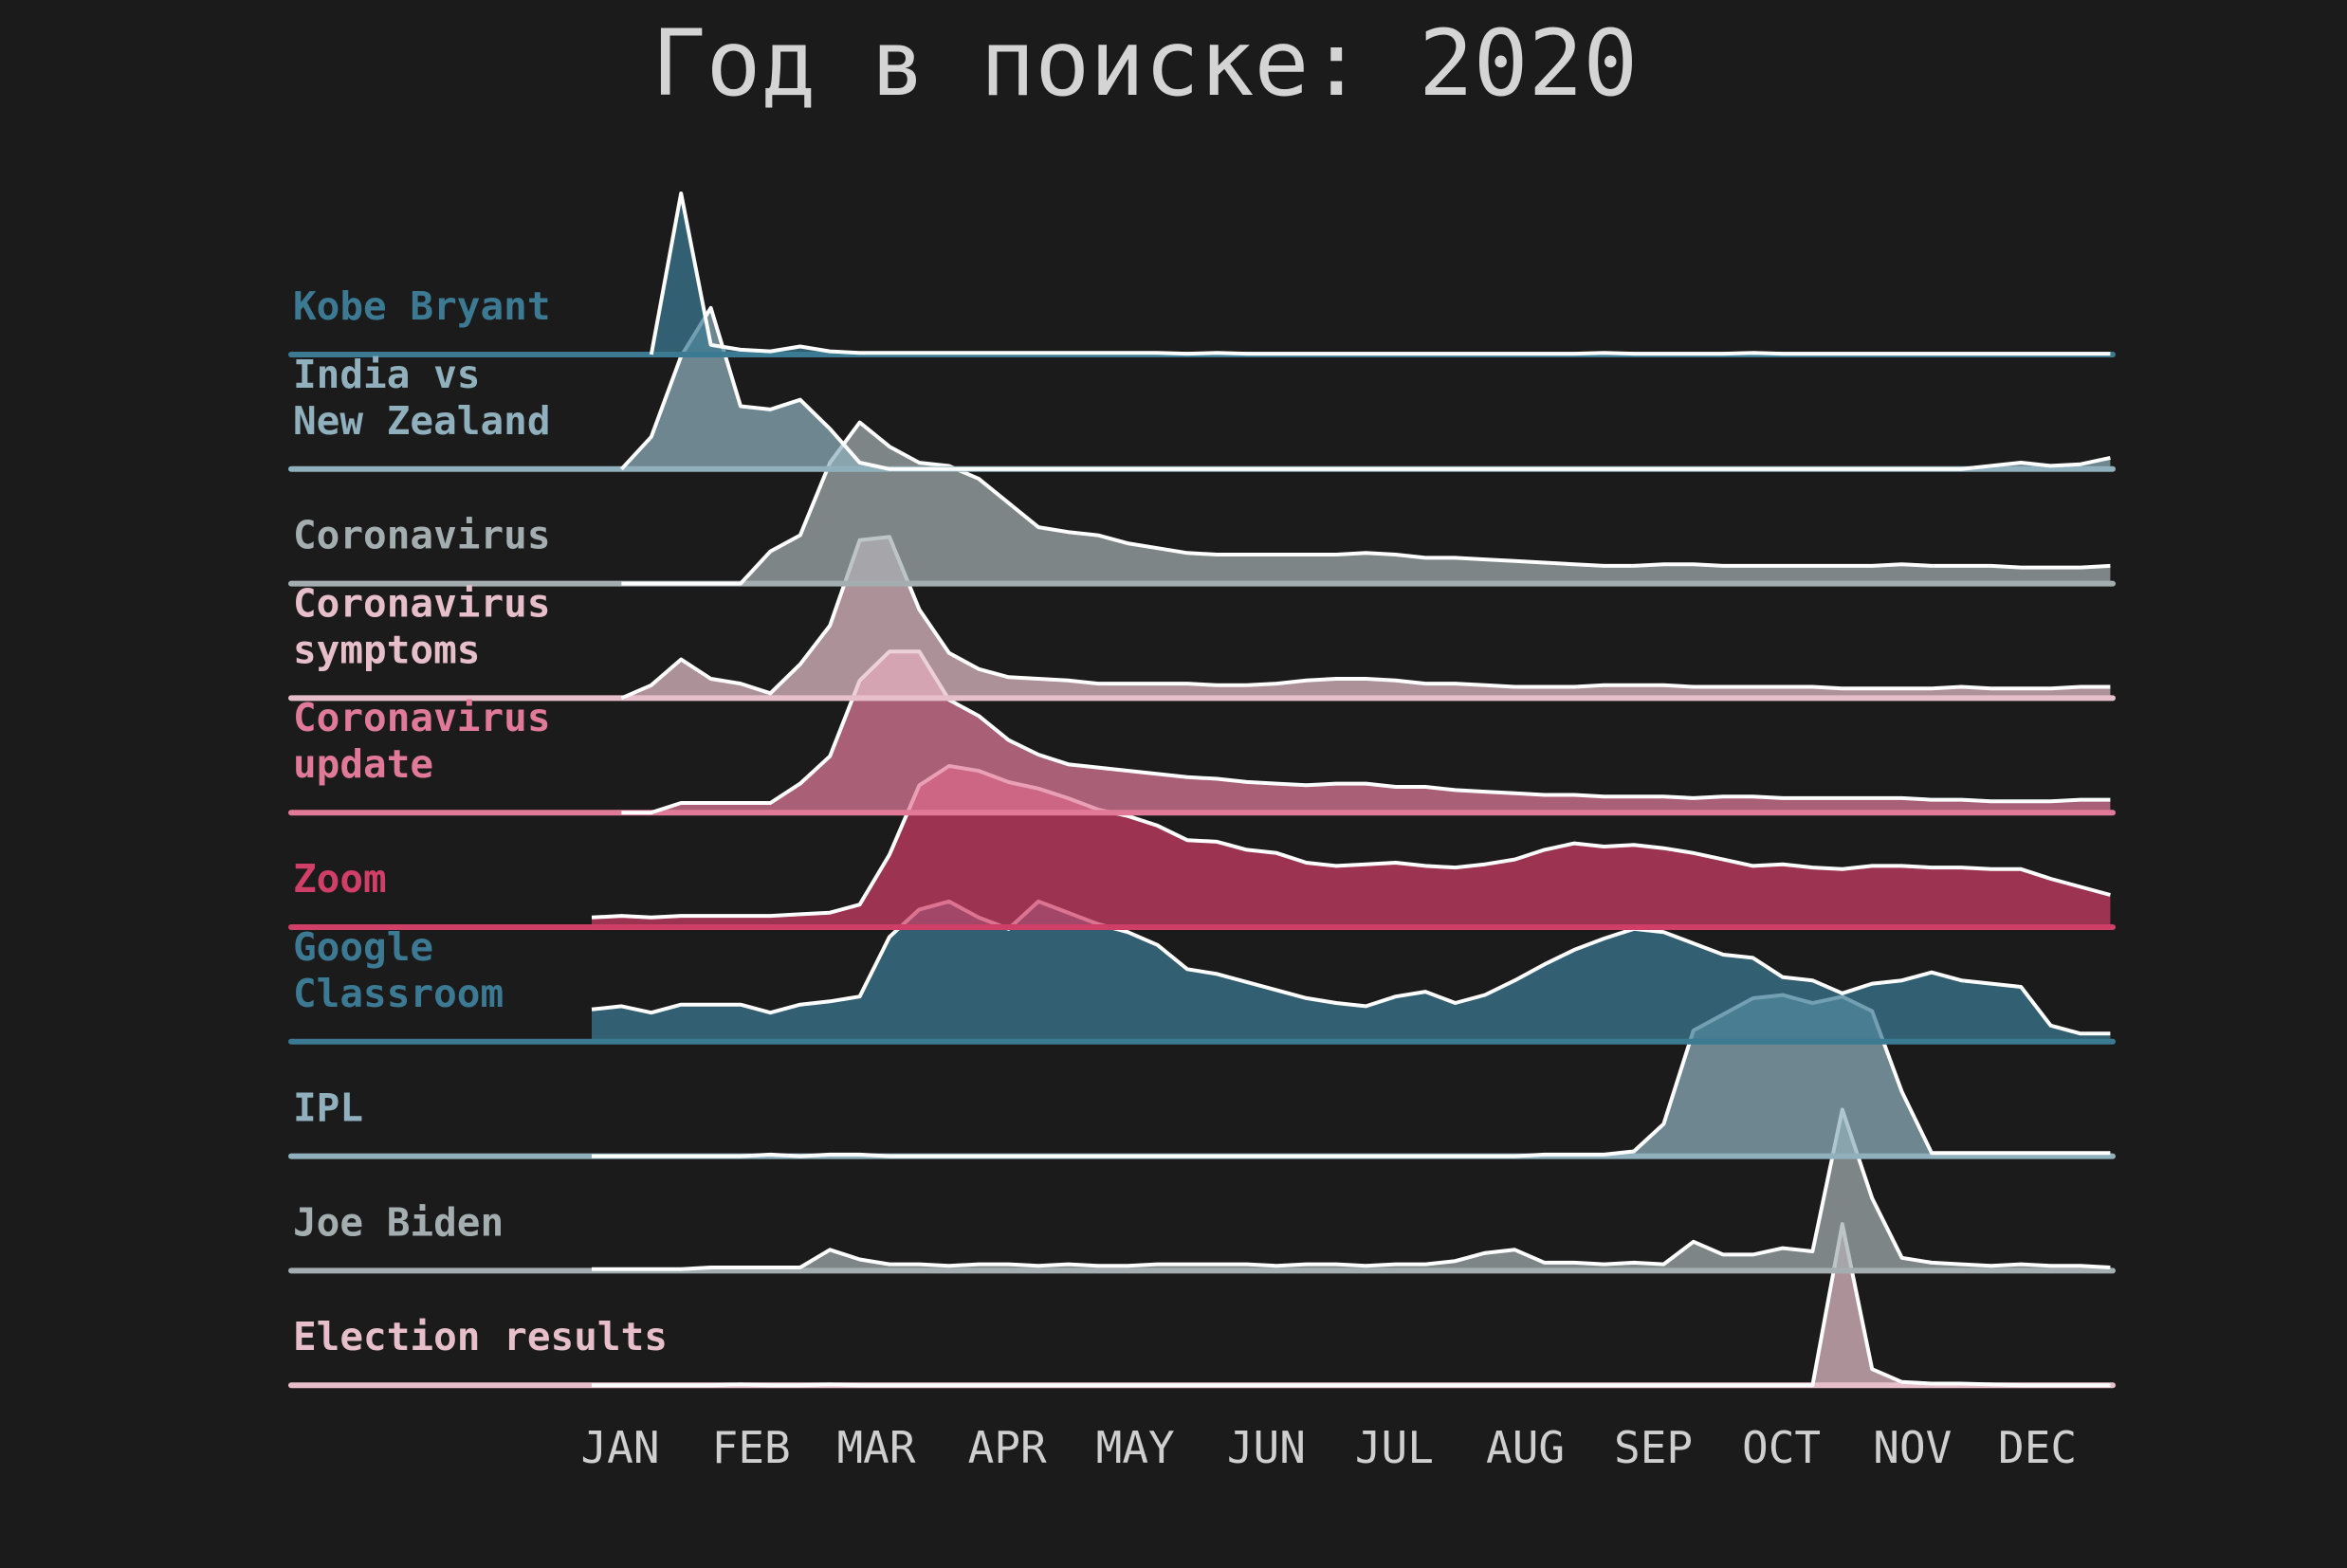  I want to click on area-coronavirus, so click(1366, 503).